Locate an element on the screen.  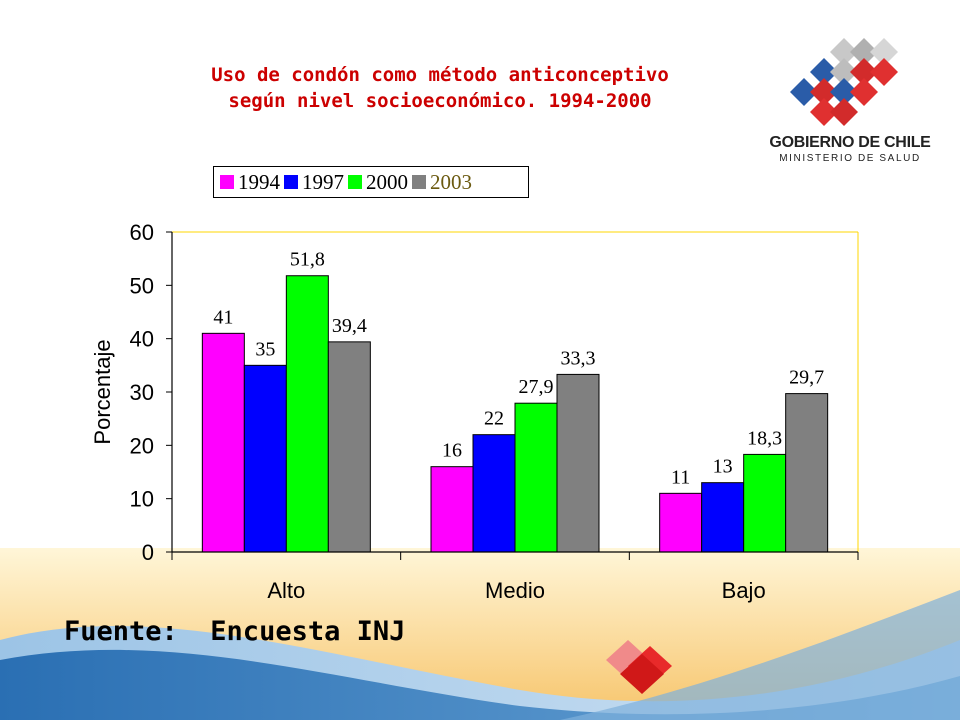
bar-1997-alto is located at coordinates (265, 458).